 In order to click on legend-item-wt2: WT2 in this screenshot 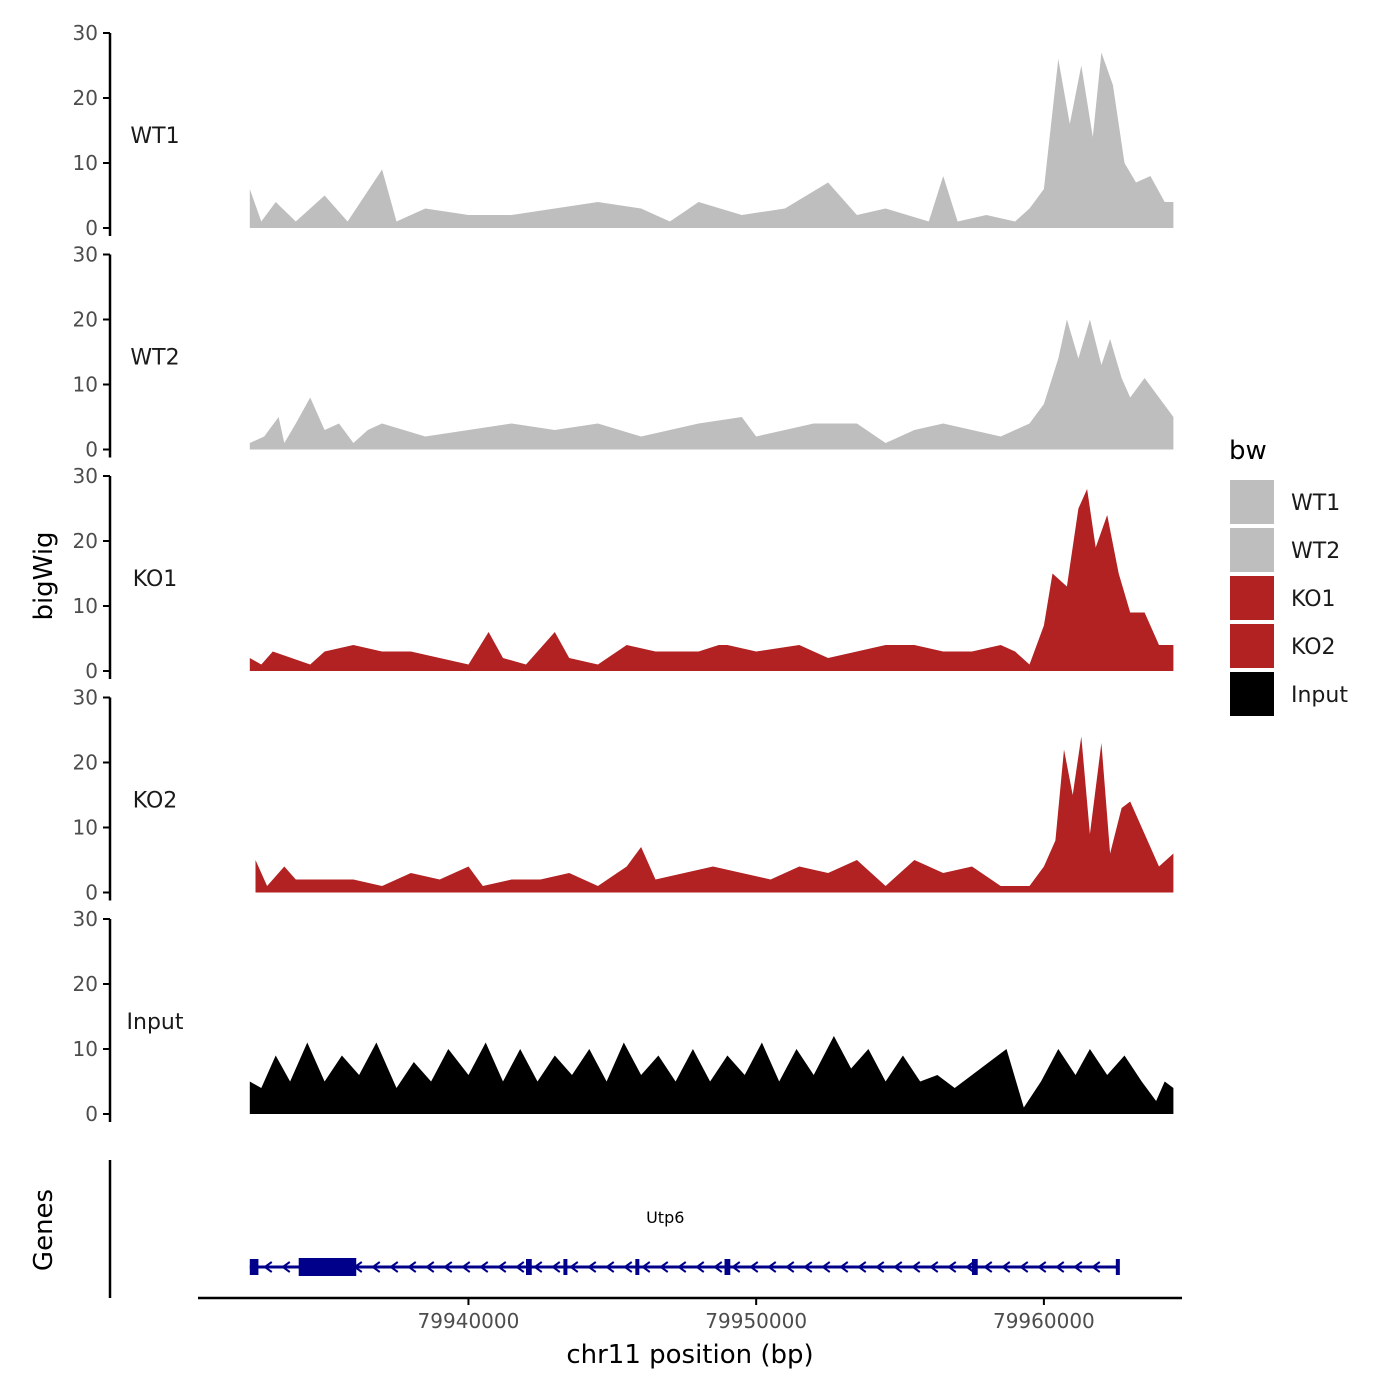, I will do `click(1285, 550)`.